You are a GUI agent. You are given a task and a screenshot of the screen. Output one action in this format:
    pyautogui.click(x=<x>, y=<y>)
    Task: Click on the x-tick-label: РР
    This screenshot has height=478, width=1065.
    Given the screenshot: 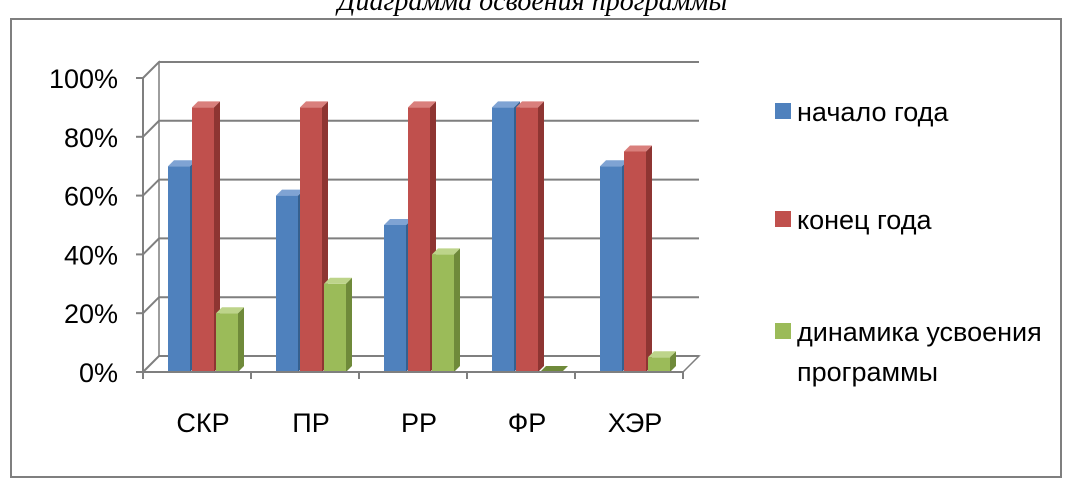 What is the action you would take?
    pyautogui.click(x=419, y=423)
    